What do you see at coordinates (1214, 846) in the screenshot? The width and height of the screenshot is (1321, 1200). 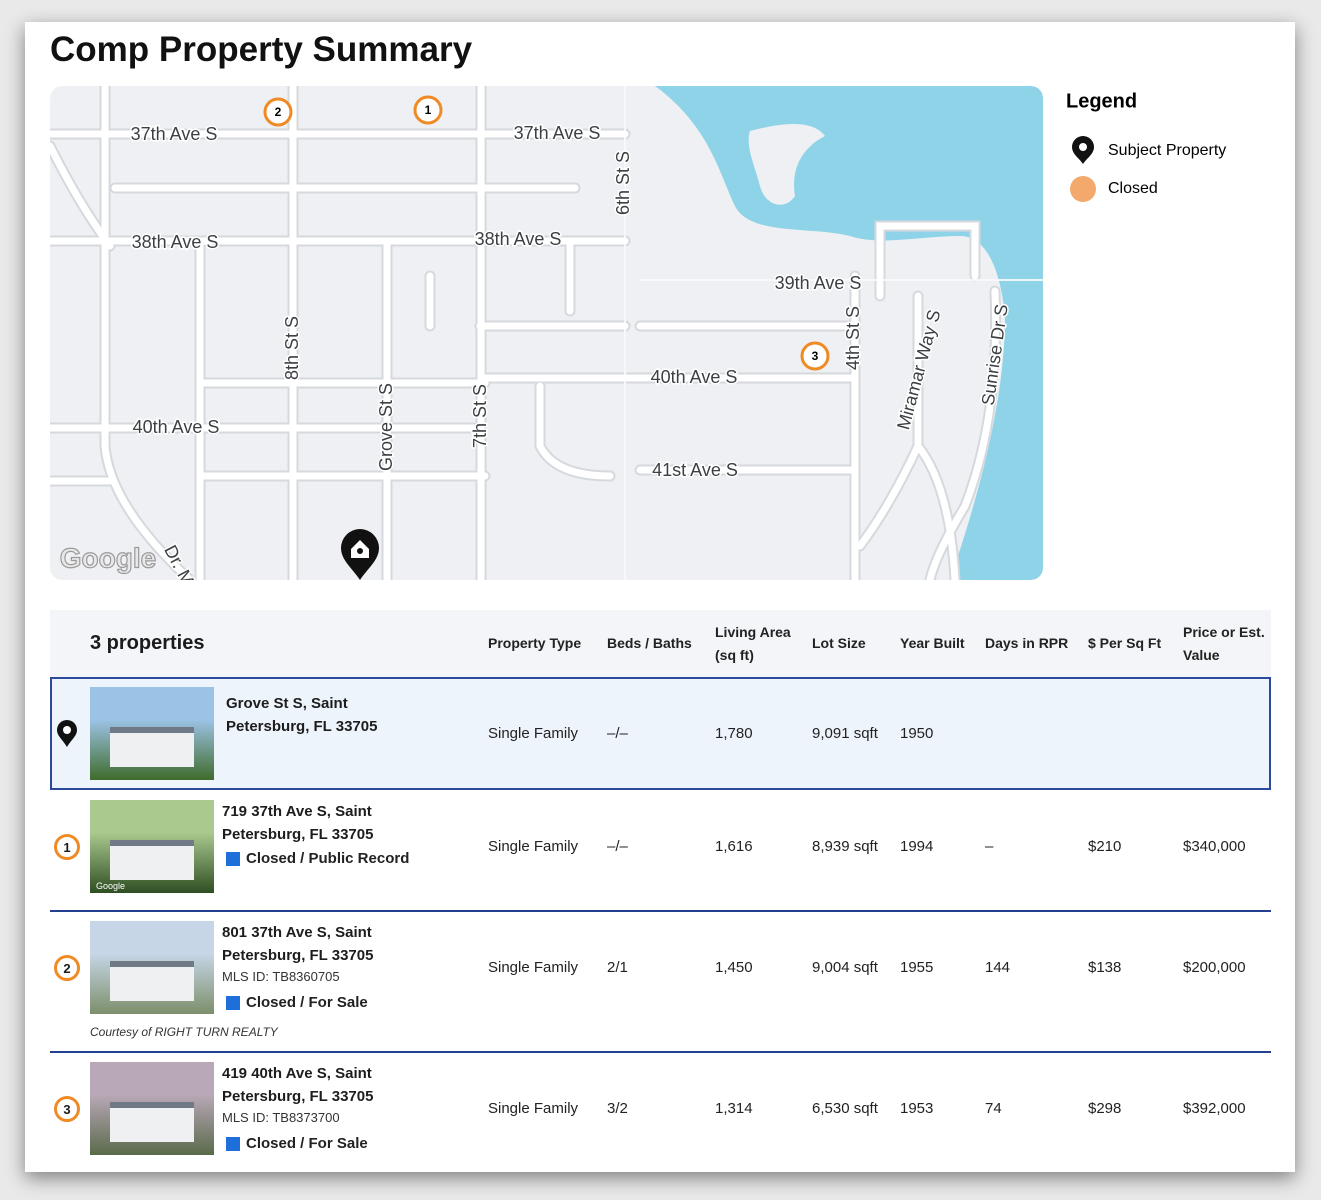 I see `cell-price: $340,000` at bounding box center [1214, 846].